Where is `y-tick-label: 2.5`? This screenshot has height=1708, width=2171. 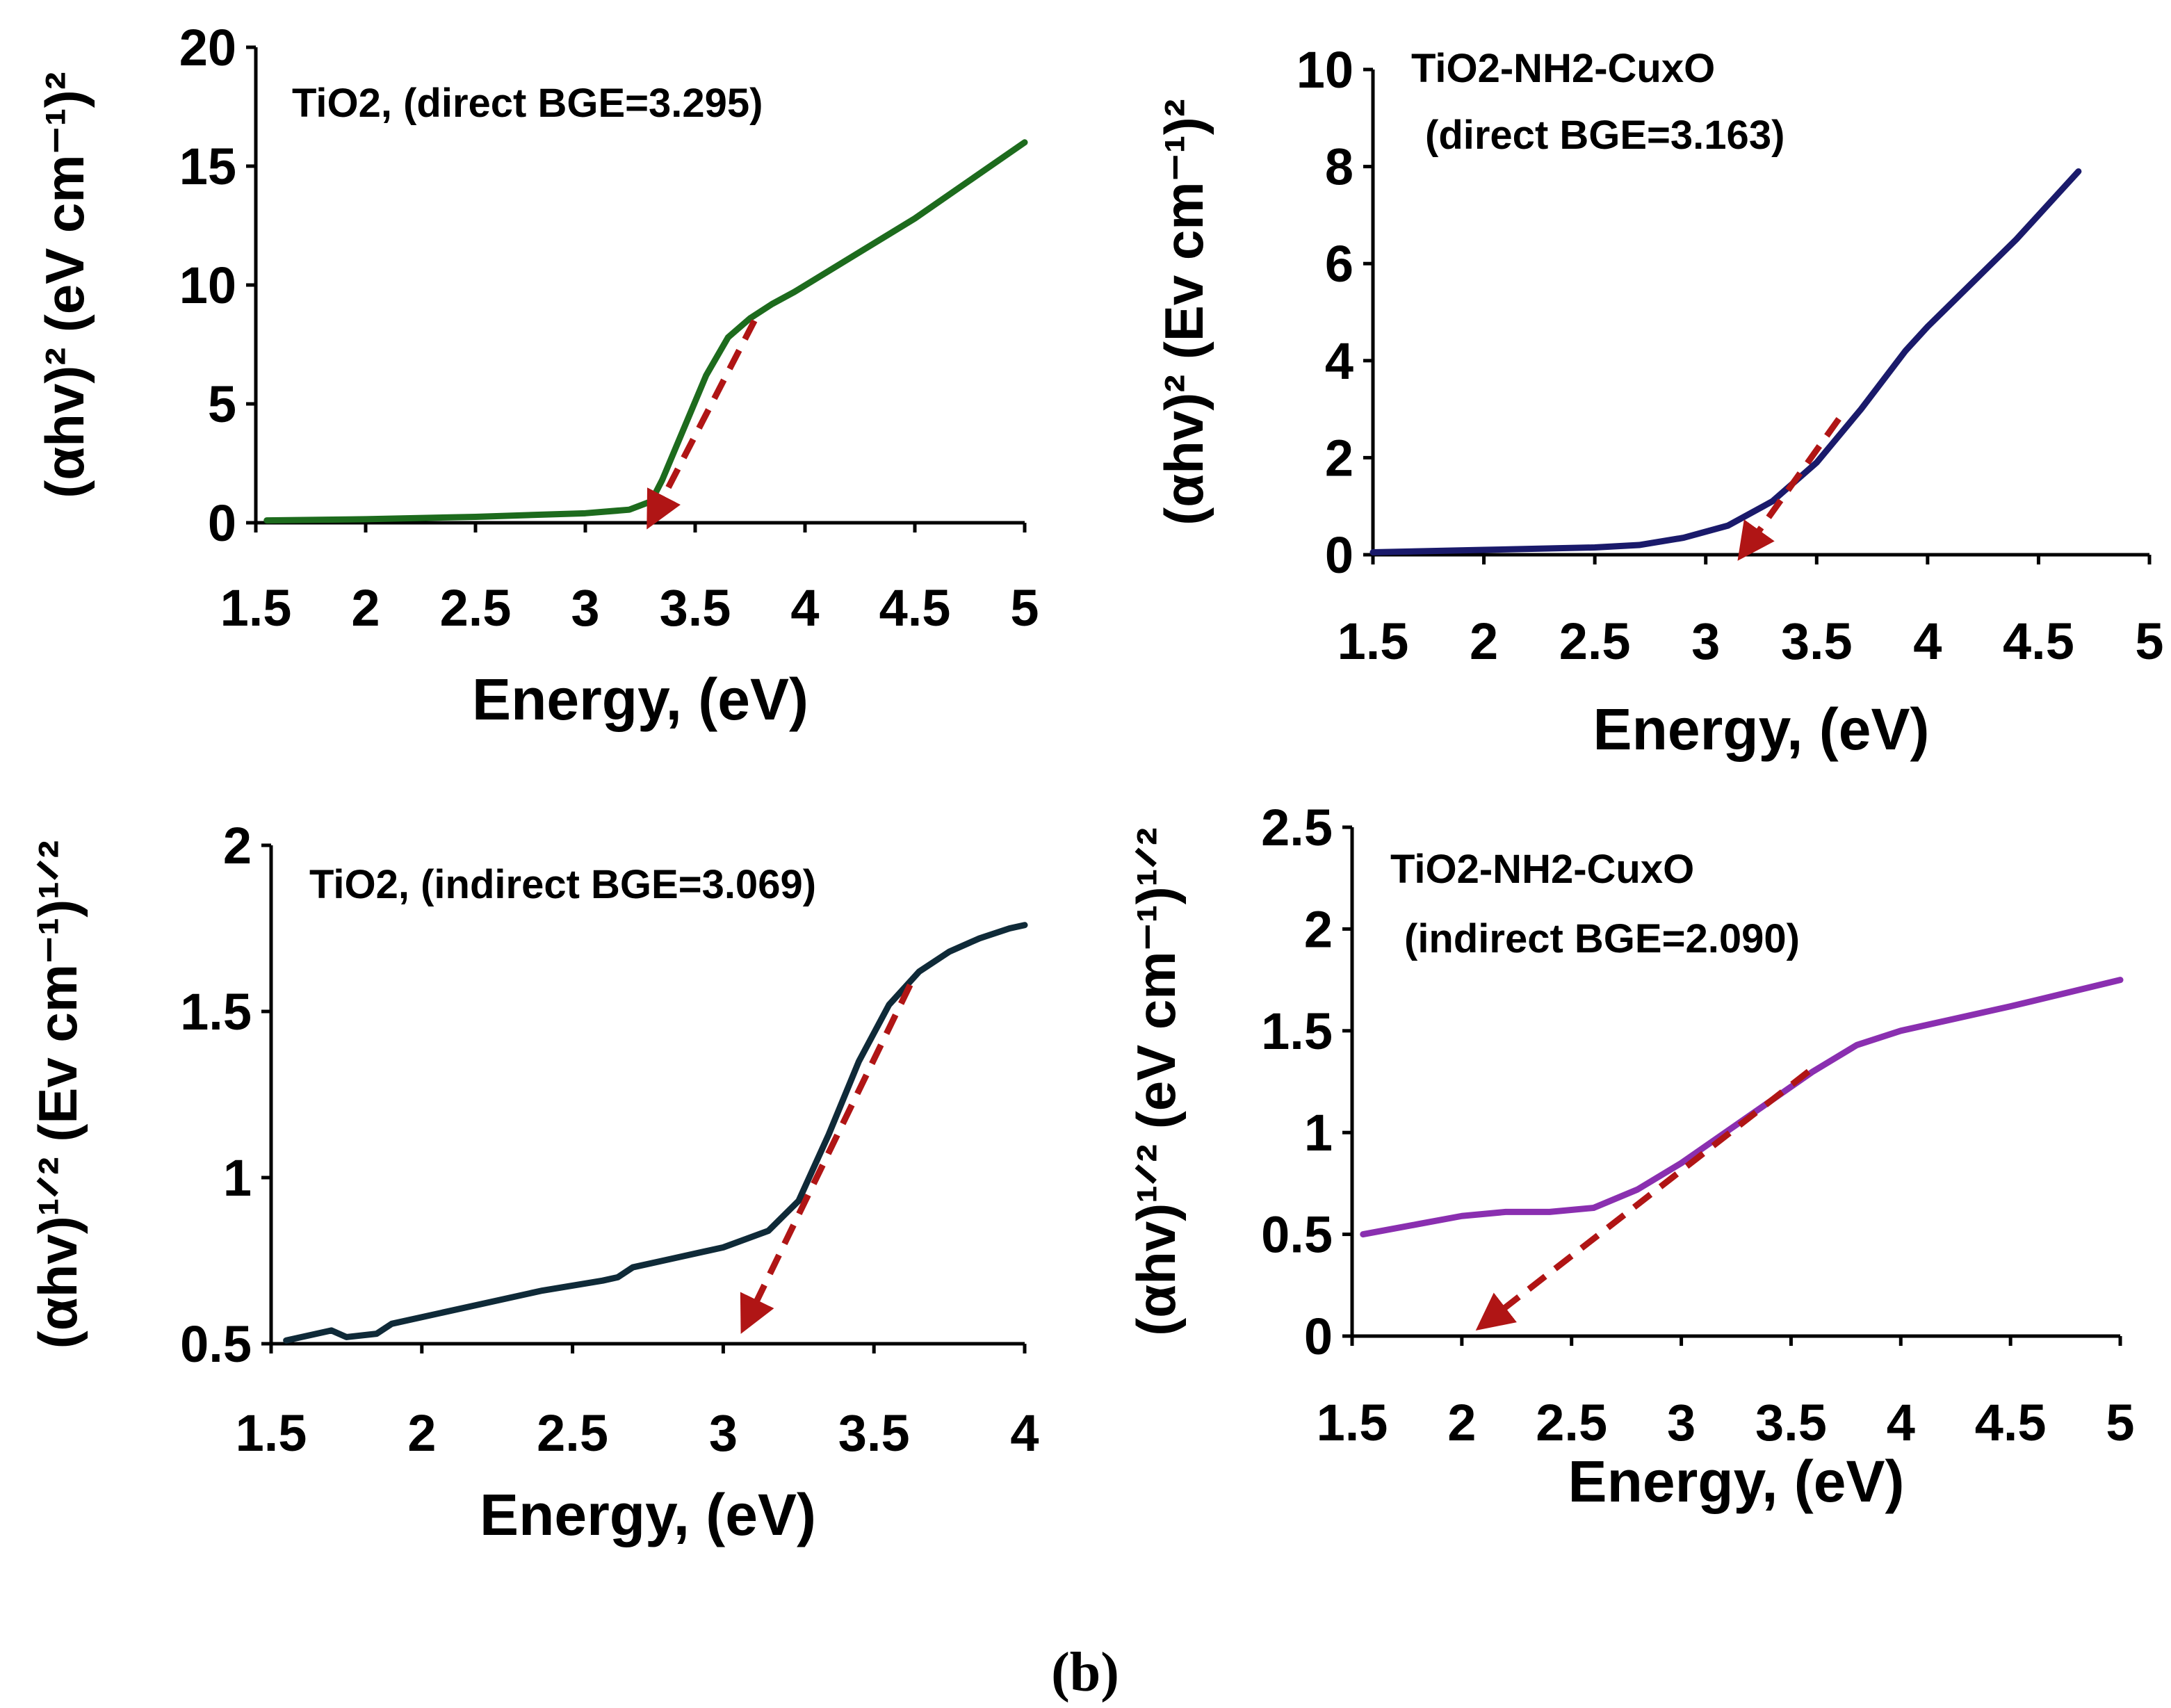 y-tick-label: 2.5 is located at coordinates (1297, 828).